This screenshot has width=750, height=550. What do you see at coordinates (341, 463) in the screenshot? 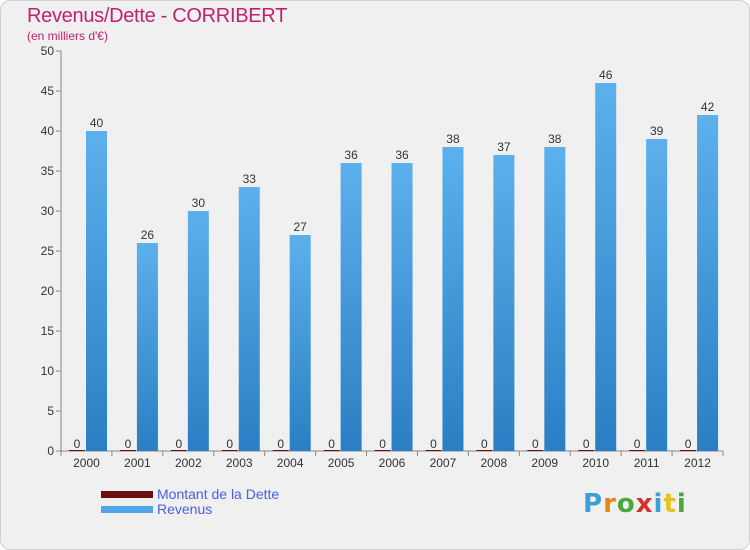
I see `x-tick-label: 2005` at bounding box center [341, 463].